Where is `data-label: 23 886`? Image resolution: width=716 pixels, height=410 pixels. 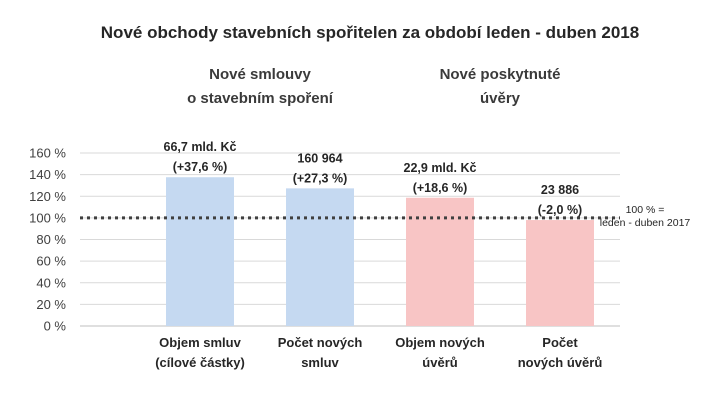
data-label: 23 886 is located at coordinates (560, 190).